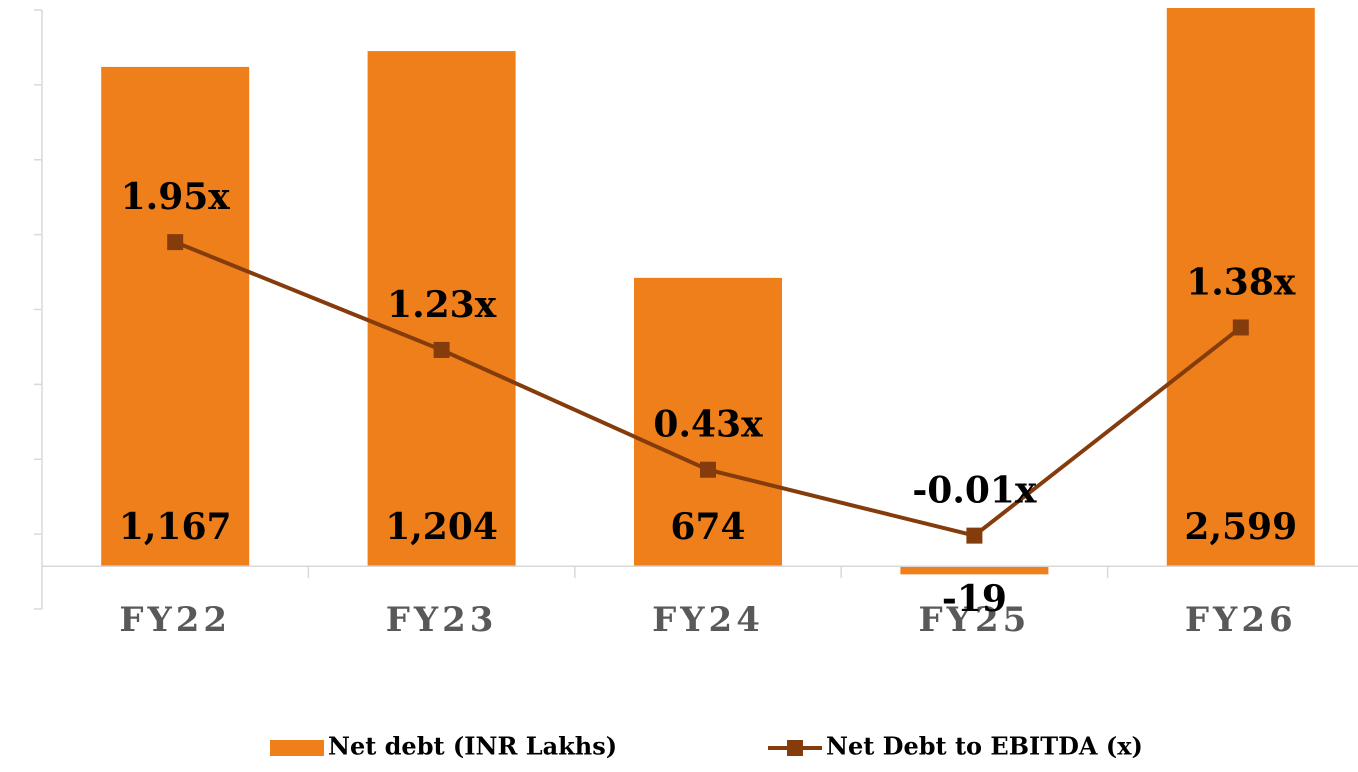  I want to click on legend-label: Net debt (INR Lakhs), so click(472, 746).